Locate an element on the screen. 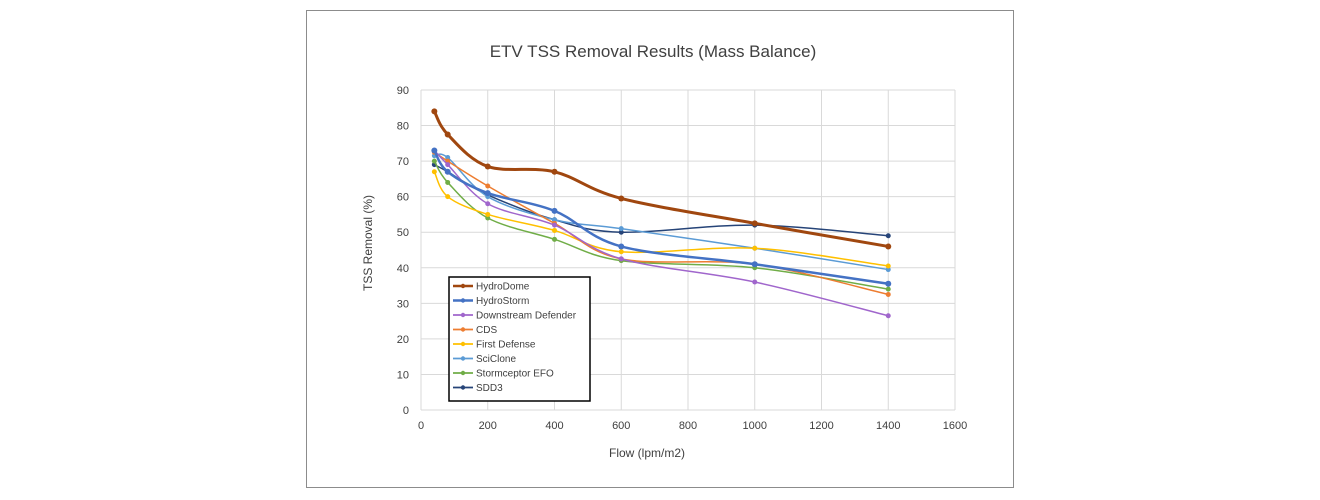 The height and width of the screenshot is (500, 1320). y-tick-label: 30 is located at coordinates (403, 304).